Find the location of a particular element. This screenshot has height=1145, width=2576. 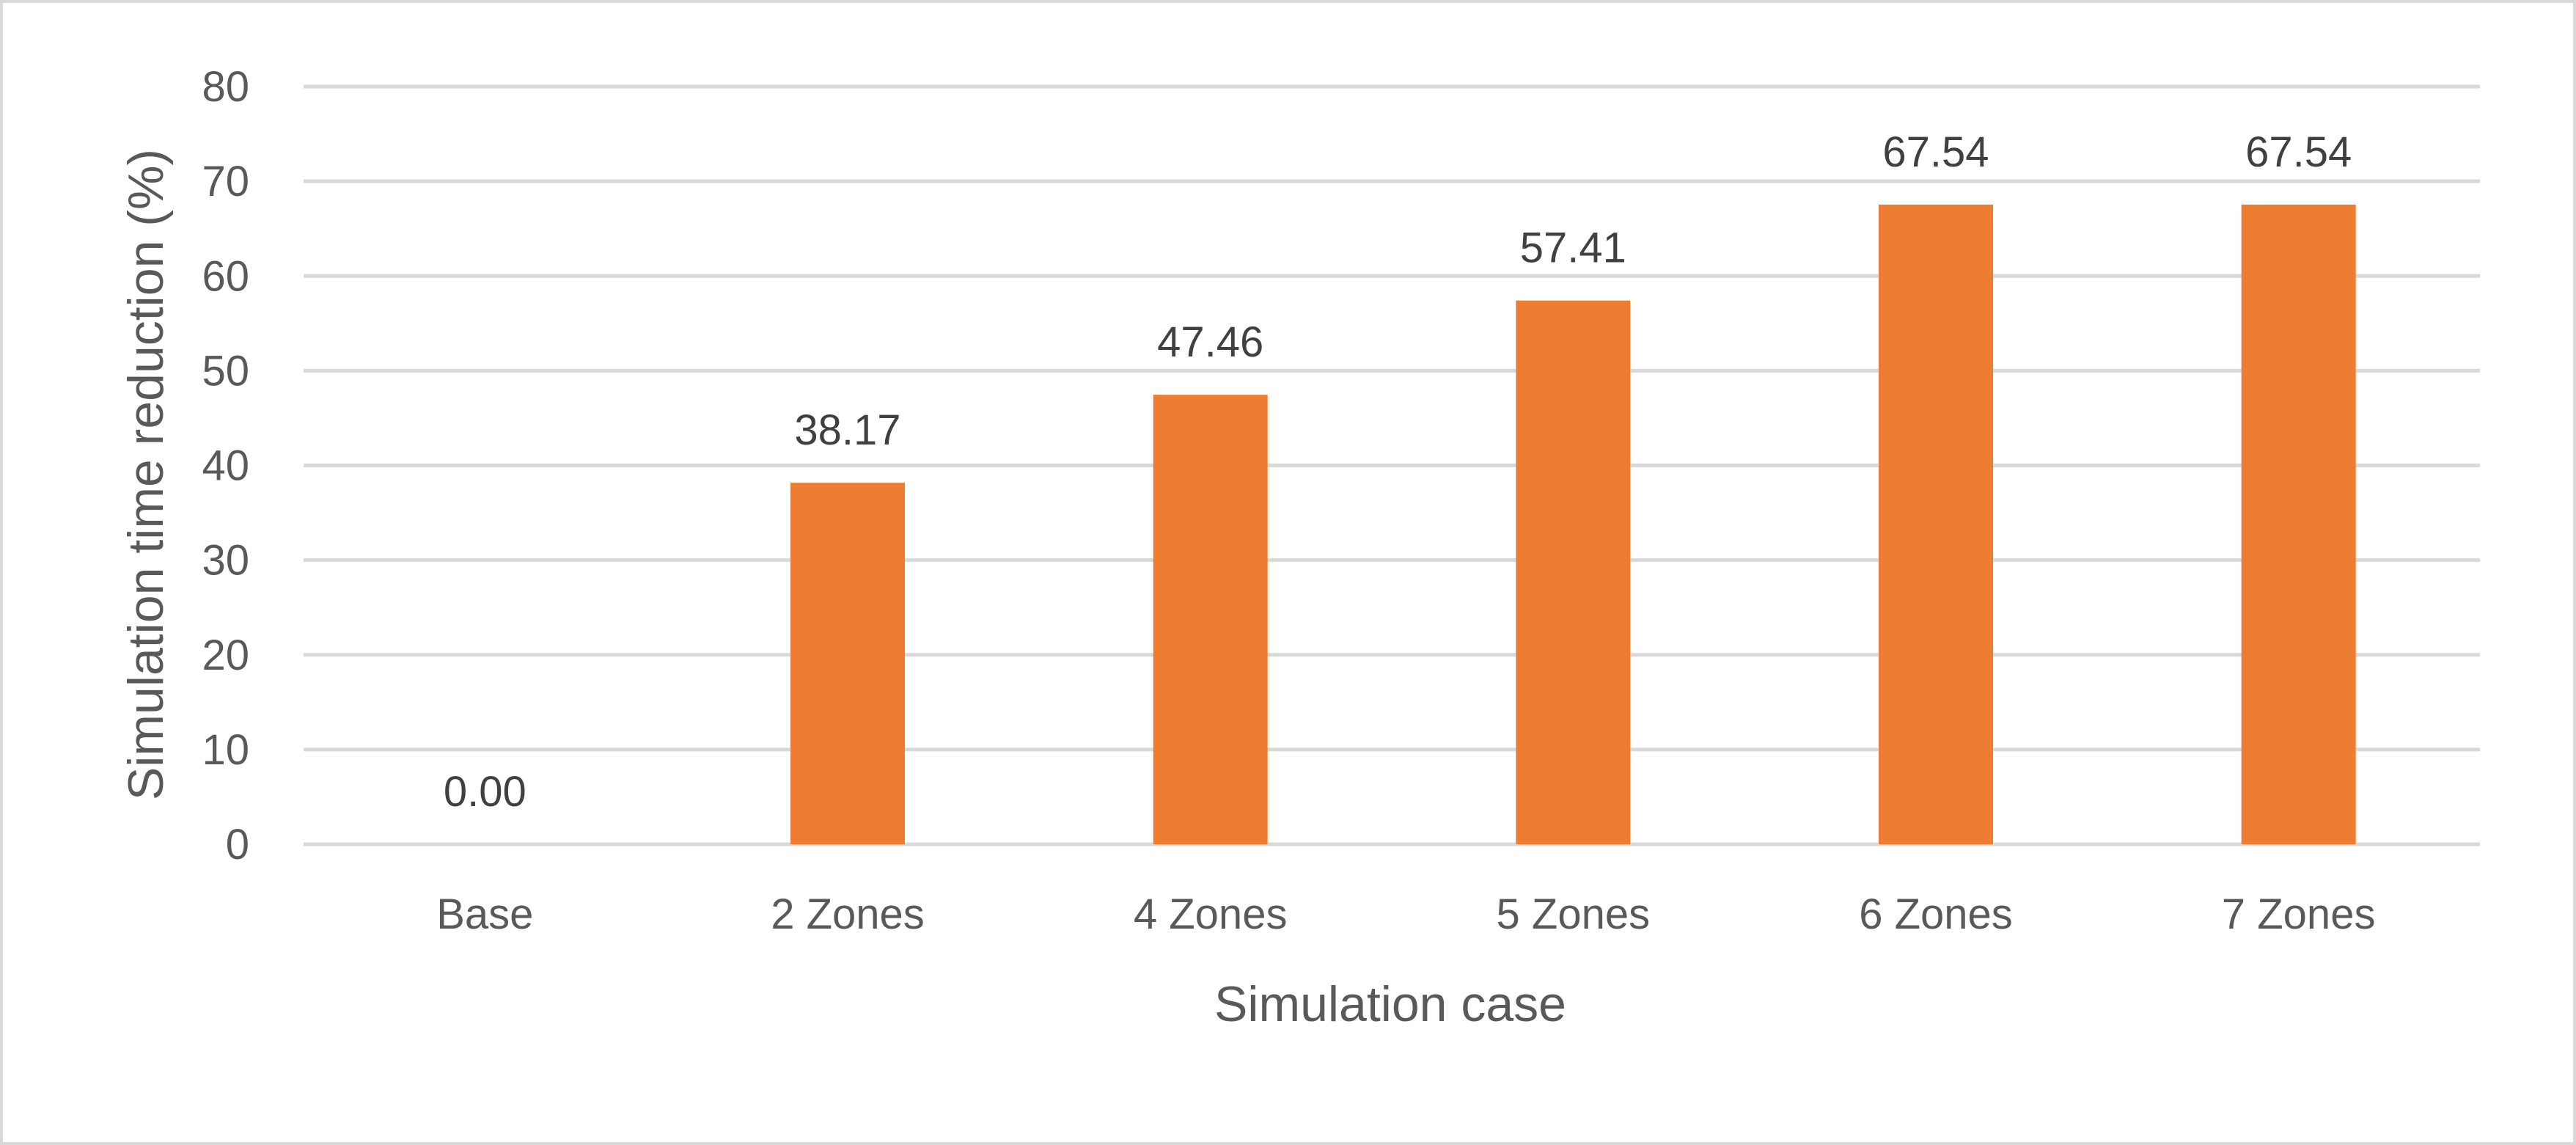

y-tick-label: 0 is located at coordinates (238, 844).